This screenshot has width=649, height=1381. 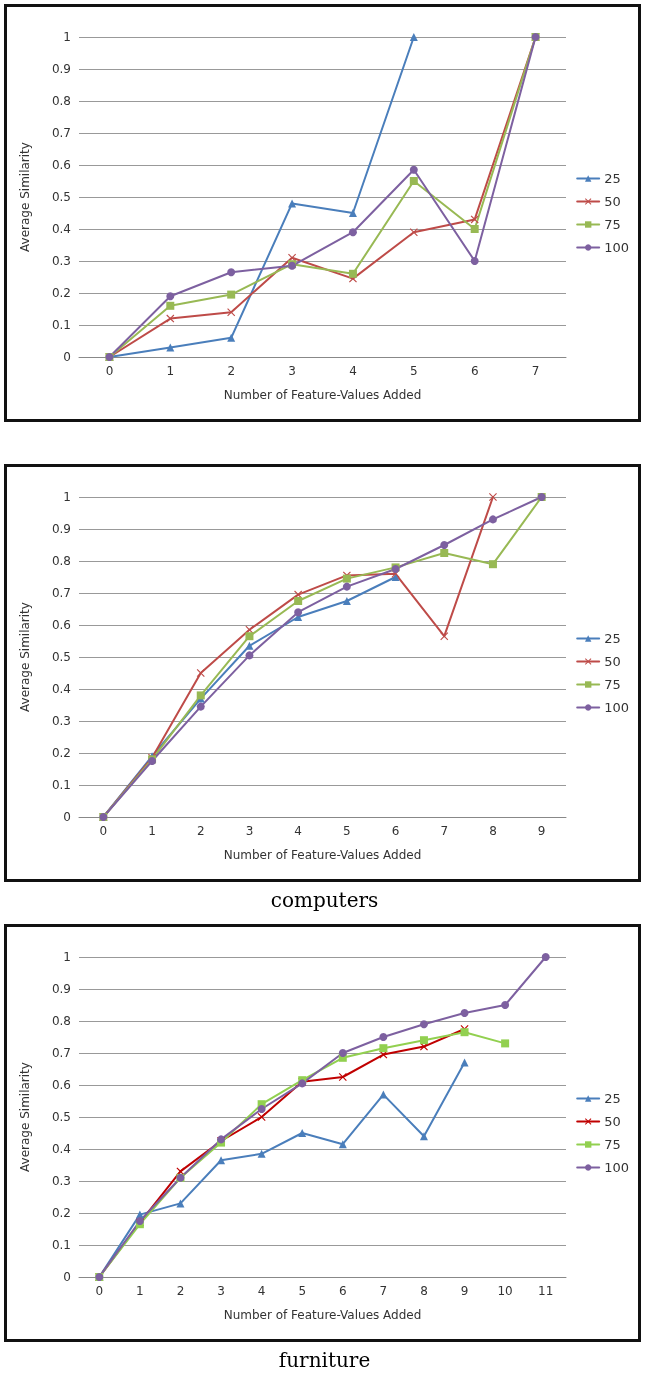 I want to click on x-tick-label: 10, so click(x=505, y=1291).